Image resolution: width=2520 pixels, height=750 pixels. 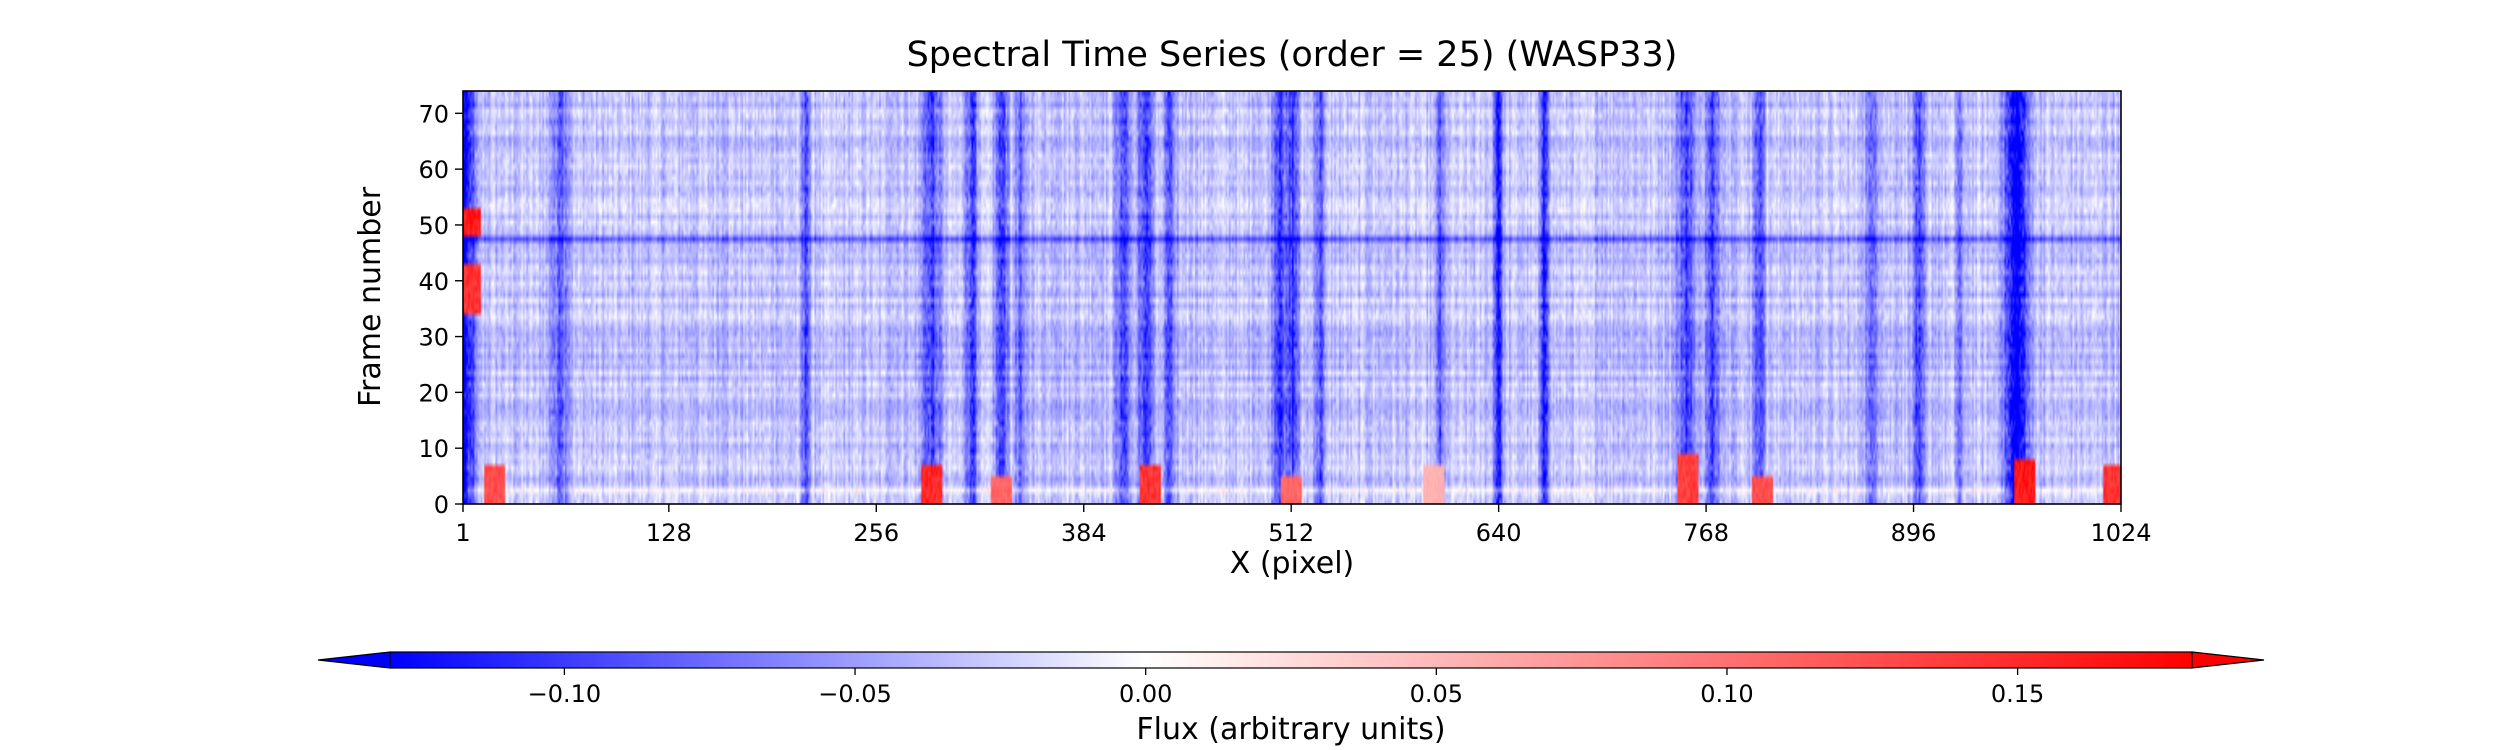 What do you see at coordinates (1292, 563) in the screenshot?
I see `x-axis-label: X (pixel)` at bounding box center [1292, 563].